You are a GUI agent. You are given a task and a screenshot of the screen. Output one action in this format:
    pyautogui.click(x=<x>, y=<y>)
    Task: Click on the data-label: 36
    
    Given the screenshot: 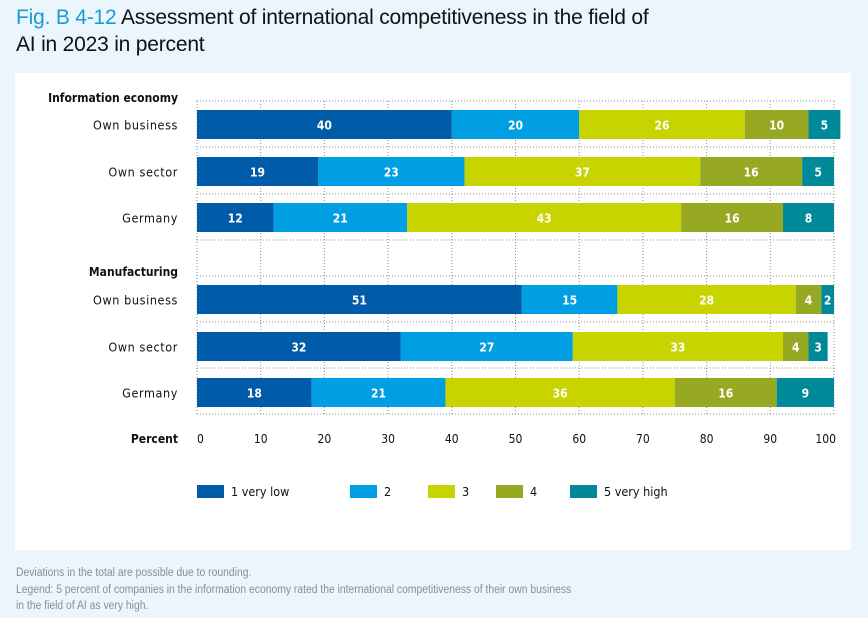 What is the action you would take?
    pyautogui.click(x=560, y=394)
    